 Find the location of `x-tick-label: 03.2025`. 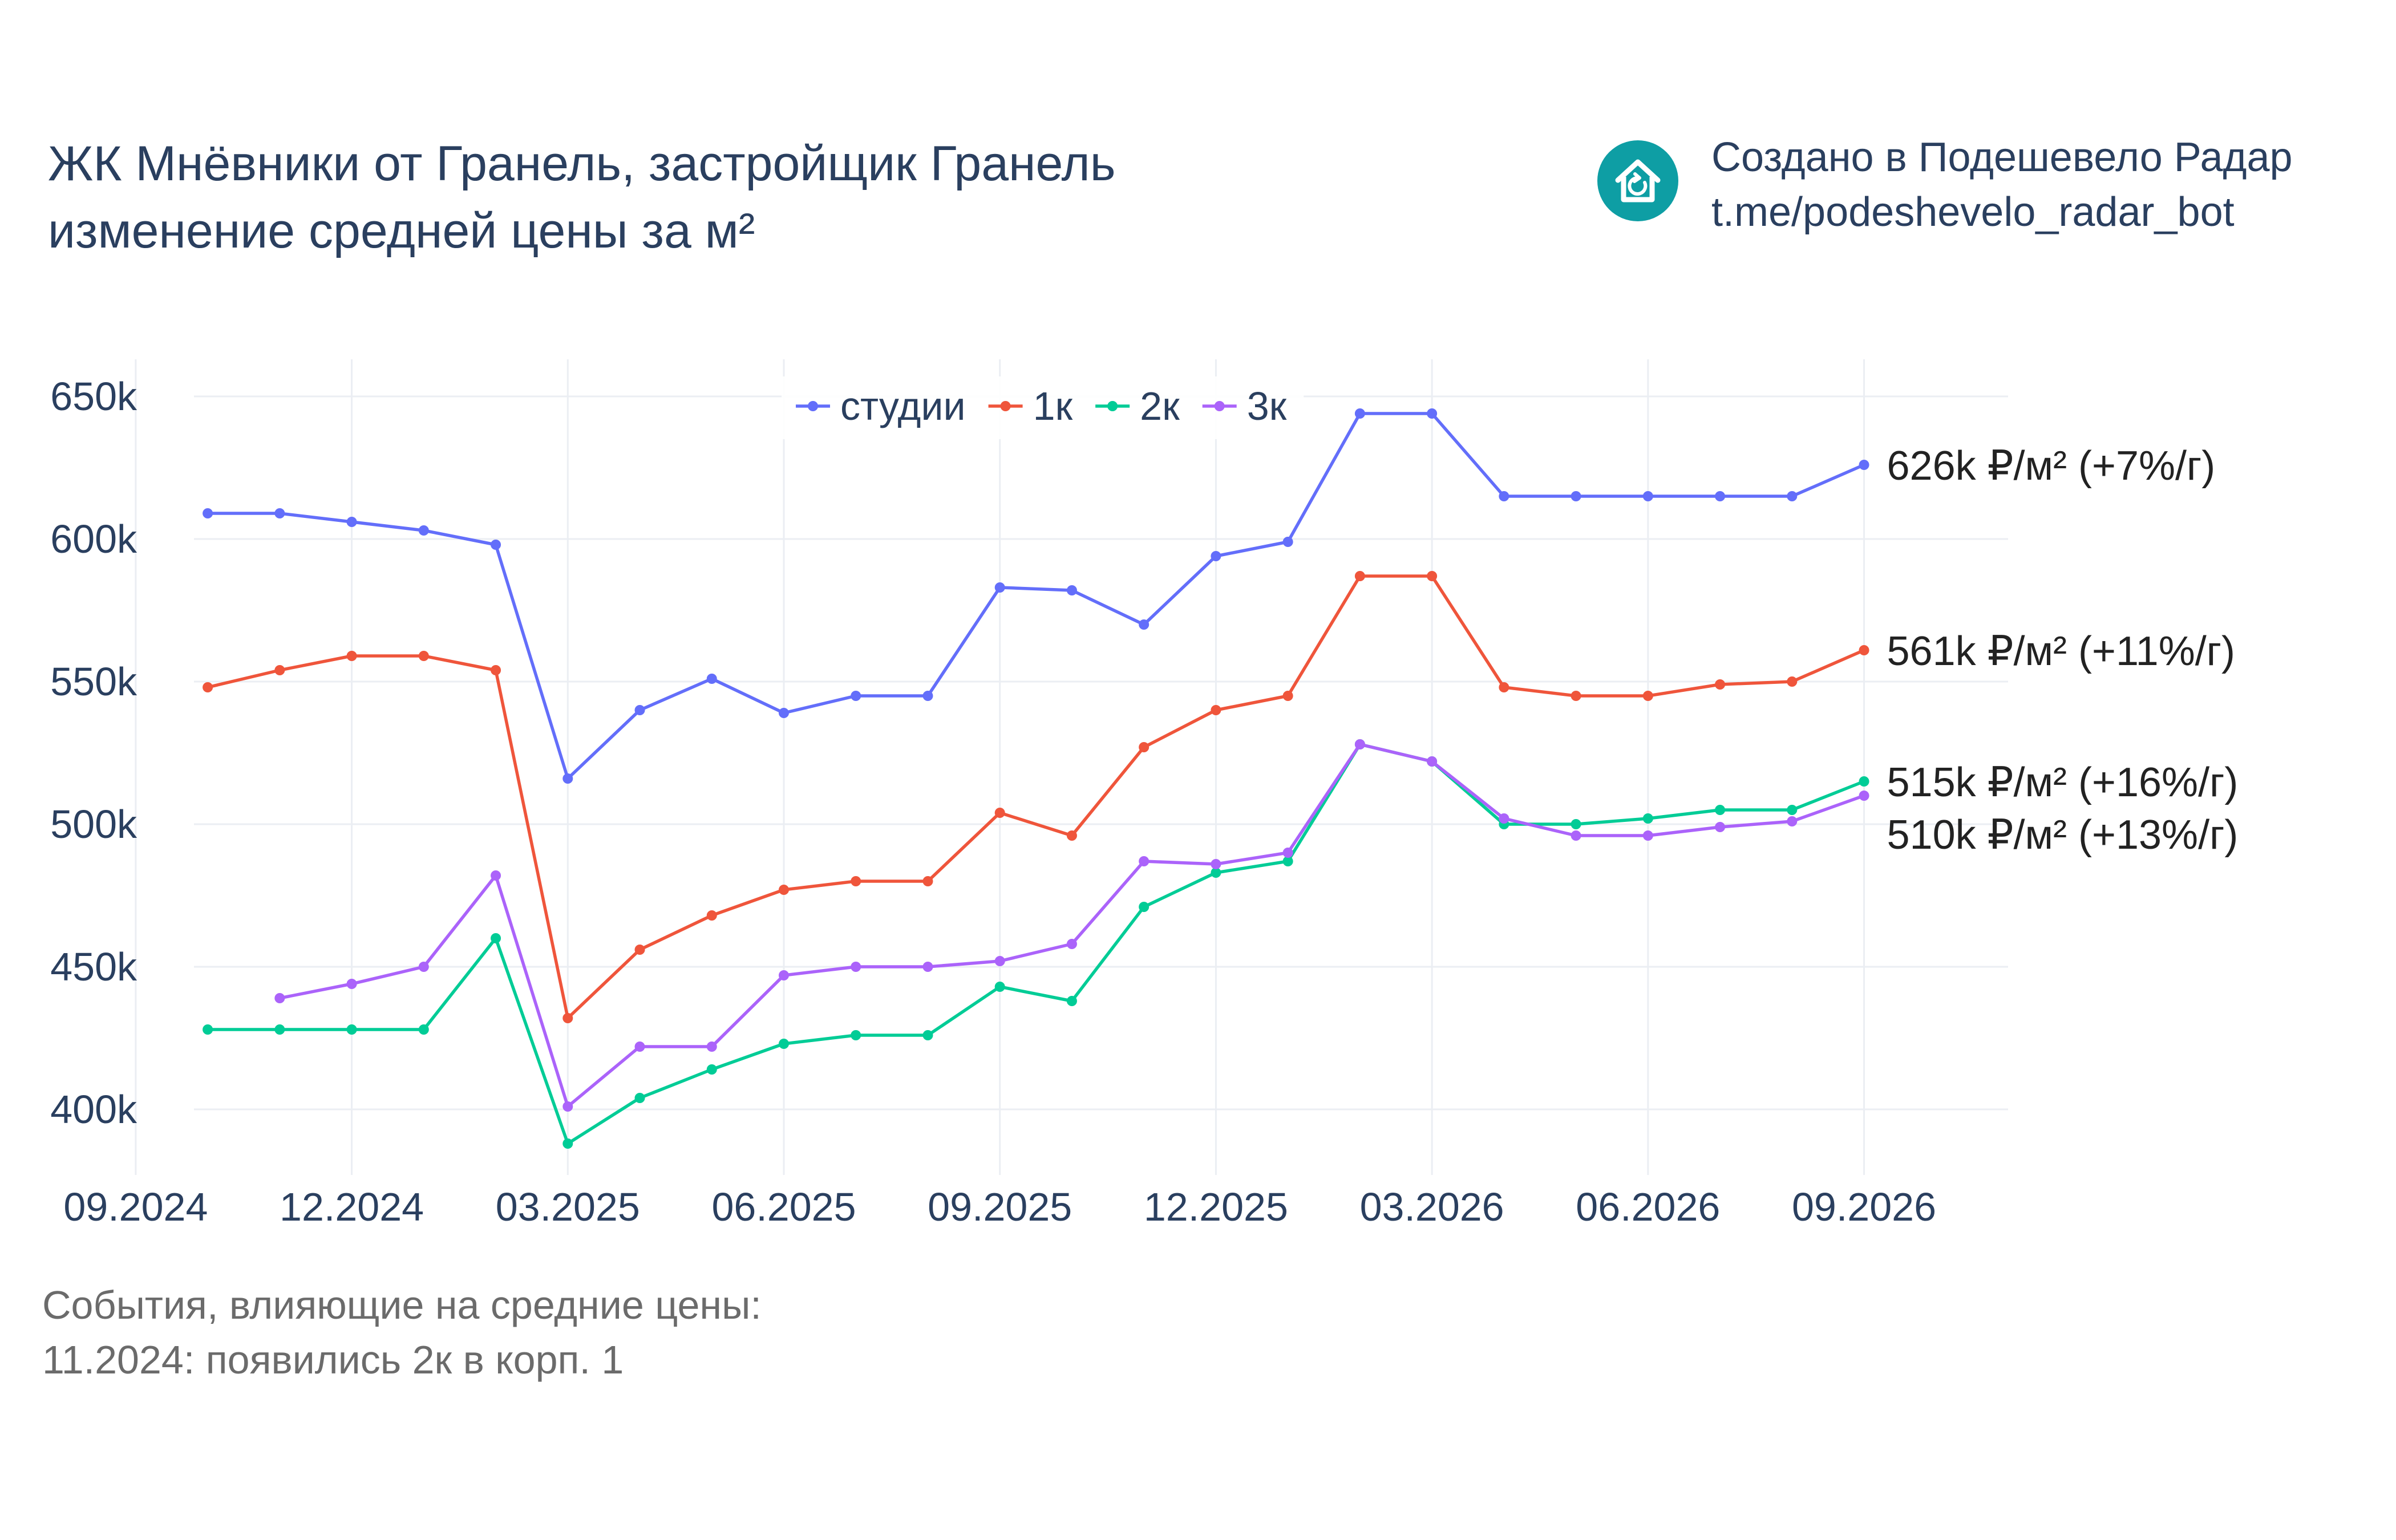

x-tick-label: 03.2025 is located at coordinates (568, 1207).